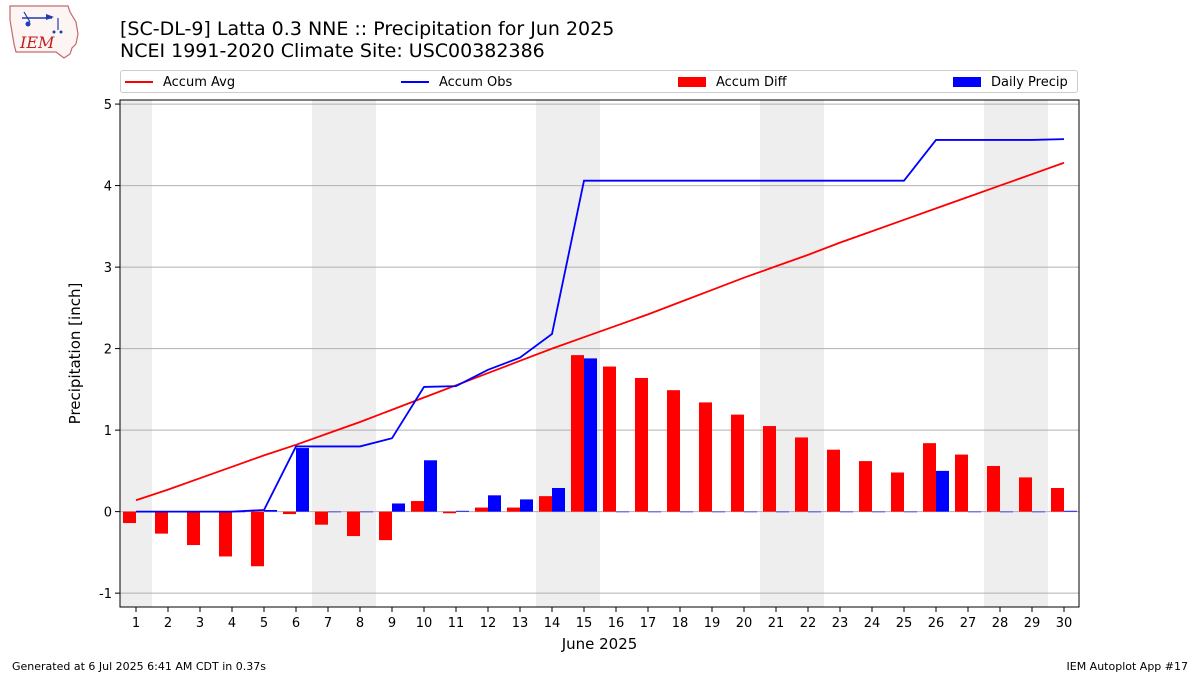  I want to click on legend-item-accum-obs: Accum Obs, so click(456, 82).